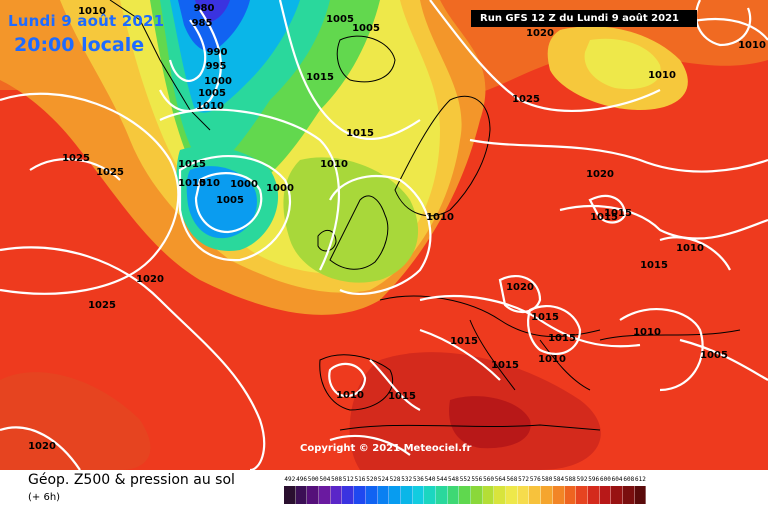 The height and width of the screenshot is (512, 768). Describe the element at coordinates (204, 8) in the screenshot. I see `isobar-label: 980` at that location.